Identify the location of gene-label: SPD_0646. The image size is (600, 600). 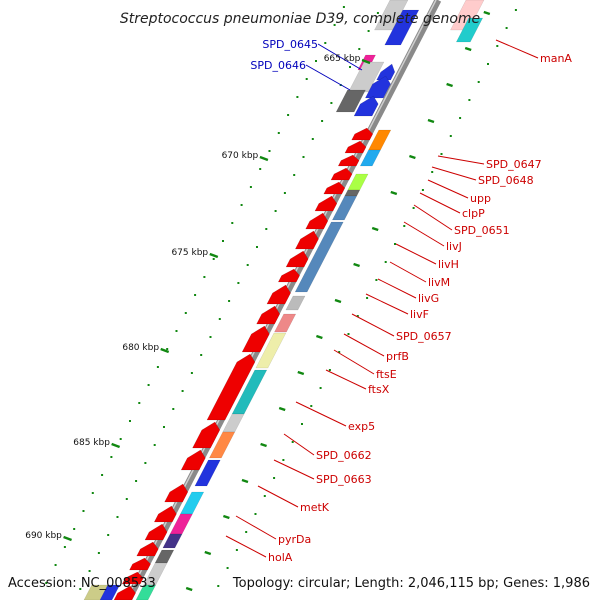
(278, 65).